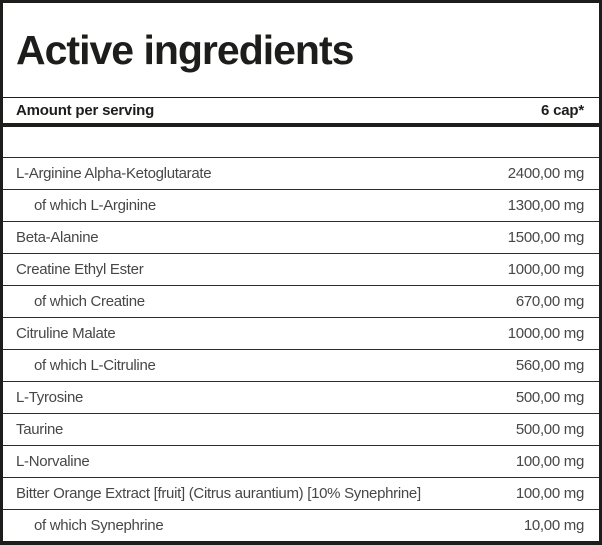 This screenshot has height=545, width=602. What do you see at coordinates (553, 525) in the screenshot?
I see `ingredient-amount: 10,00 mg` at bounding box center [553, 525].